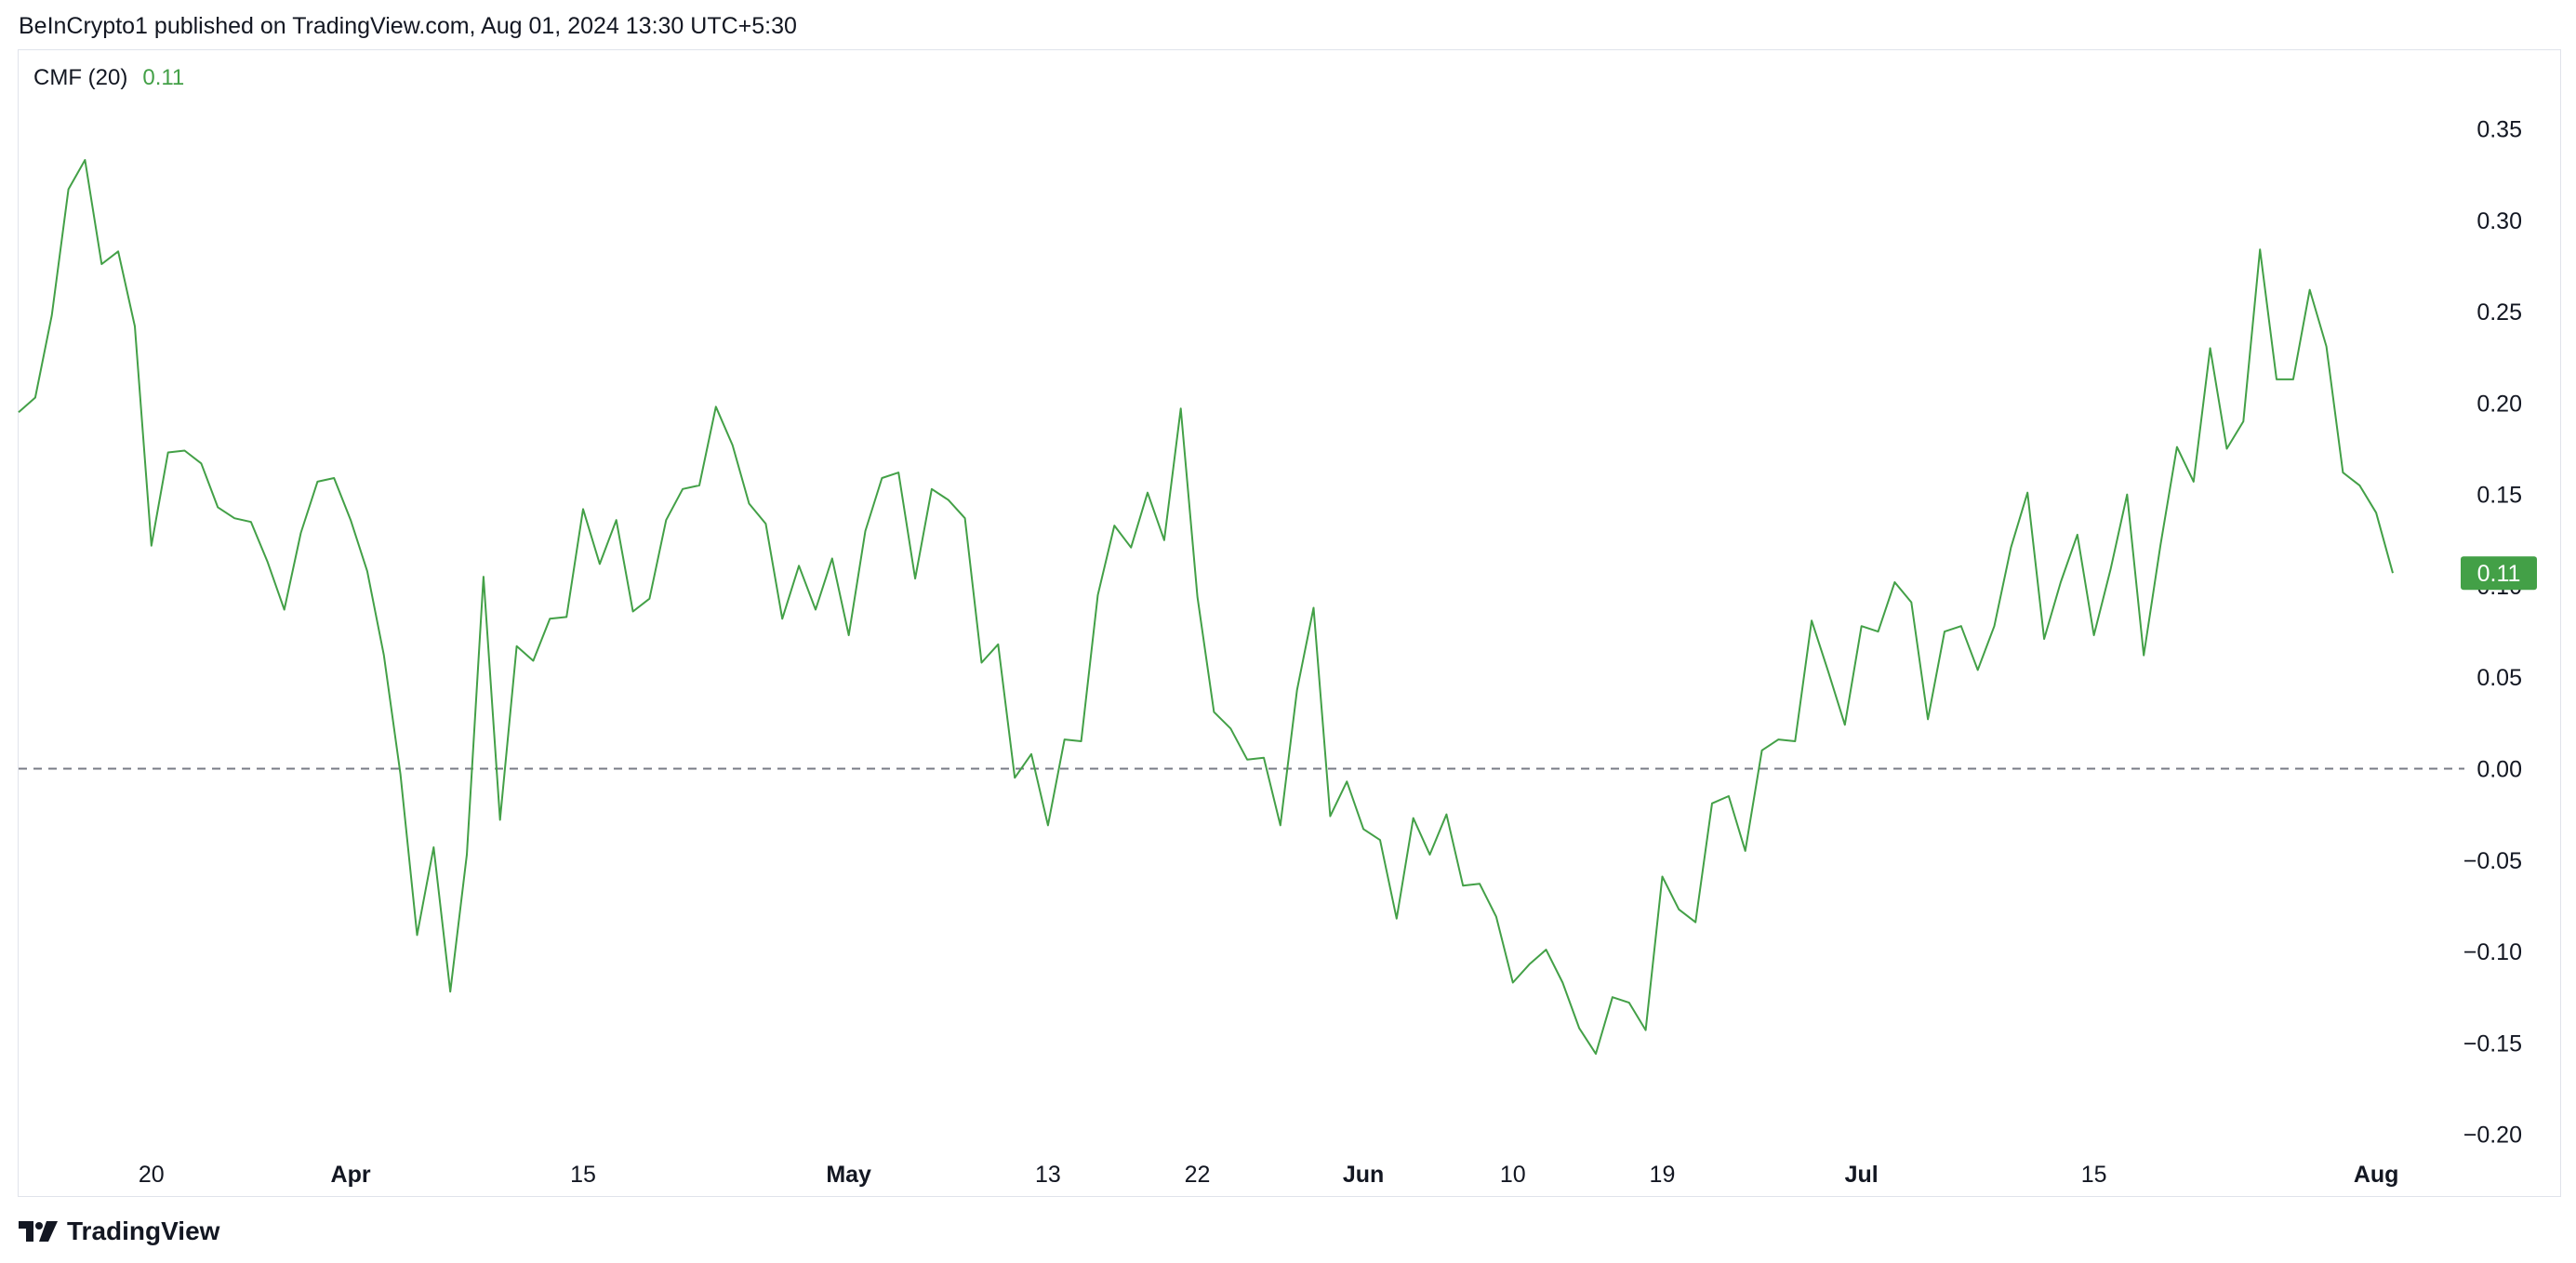 Image resolution: width=2576 pixels, height=1263 pixels. I want to click on indicator-value: 0.11, so click(163, 78).